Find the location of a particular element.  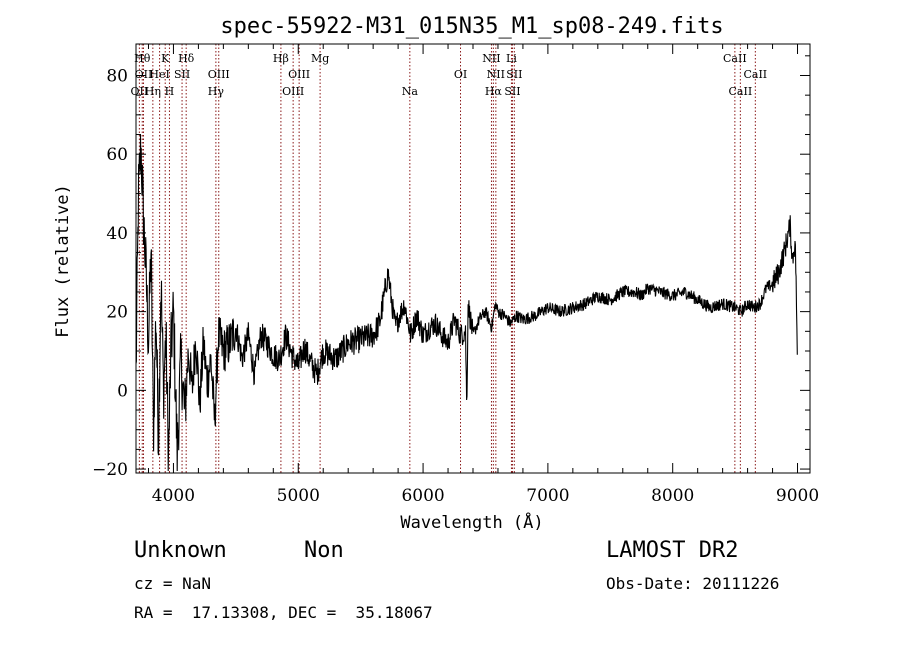

line-label: Hδ is located at coordinates (186, 58).